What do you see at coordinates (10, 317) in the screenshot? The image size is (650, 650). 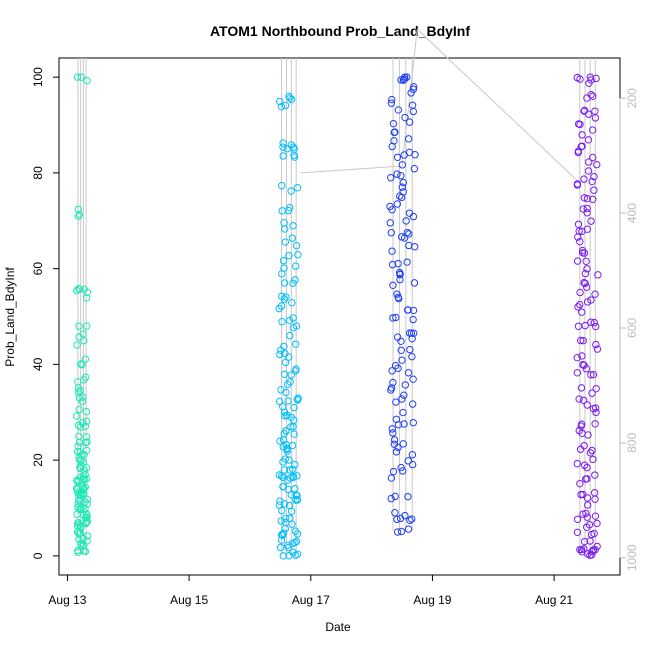 I see `y-axis-label: Prob_Land_BdyInf` at bounding box center [10, 317].